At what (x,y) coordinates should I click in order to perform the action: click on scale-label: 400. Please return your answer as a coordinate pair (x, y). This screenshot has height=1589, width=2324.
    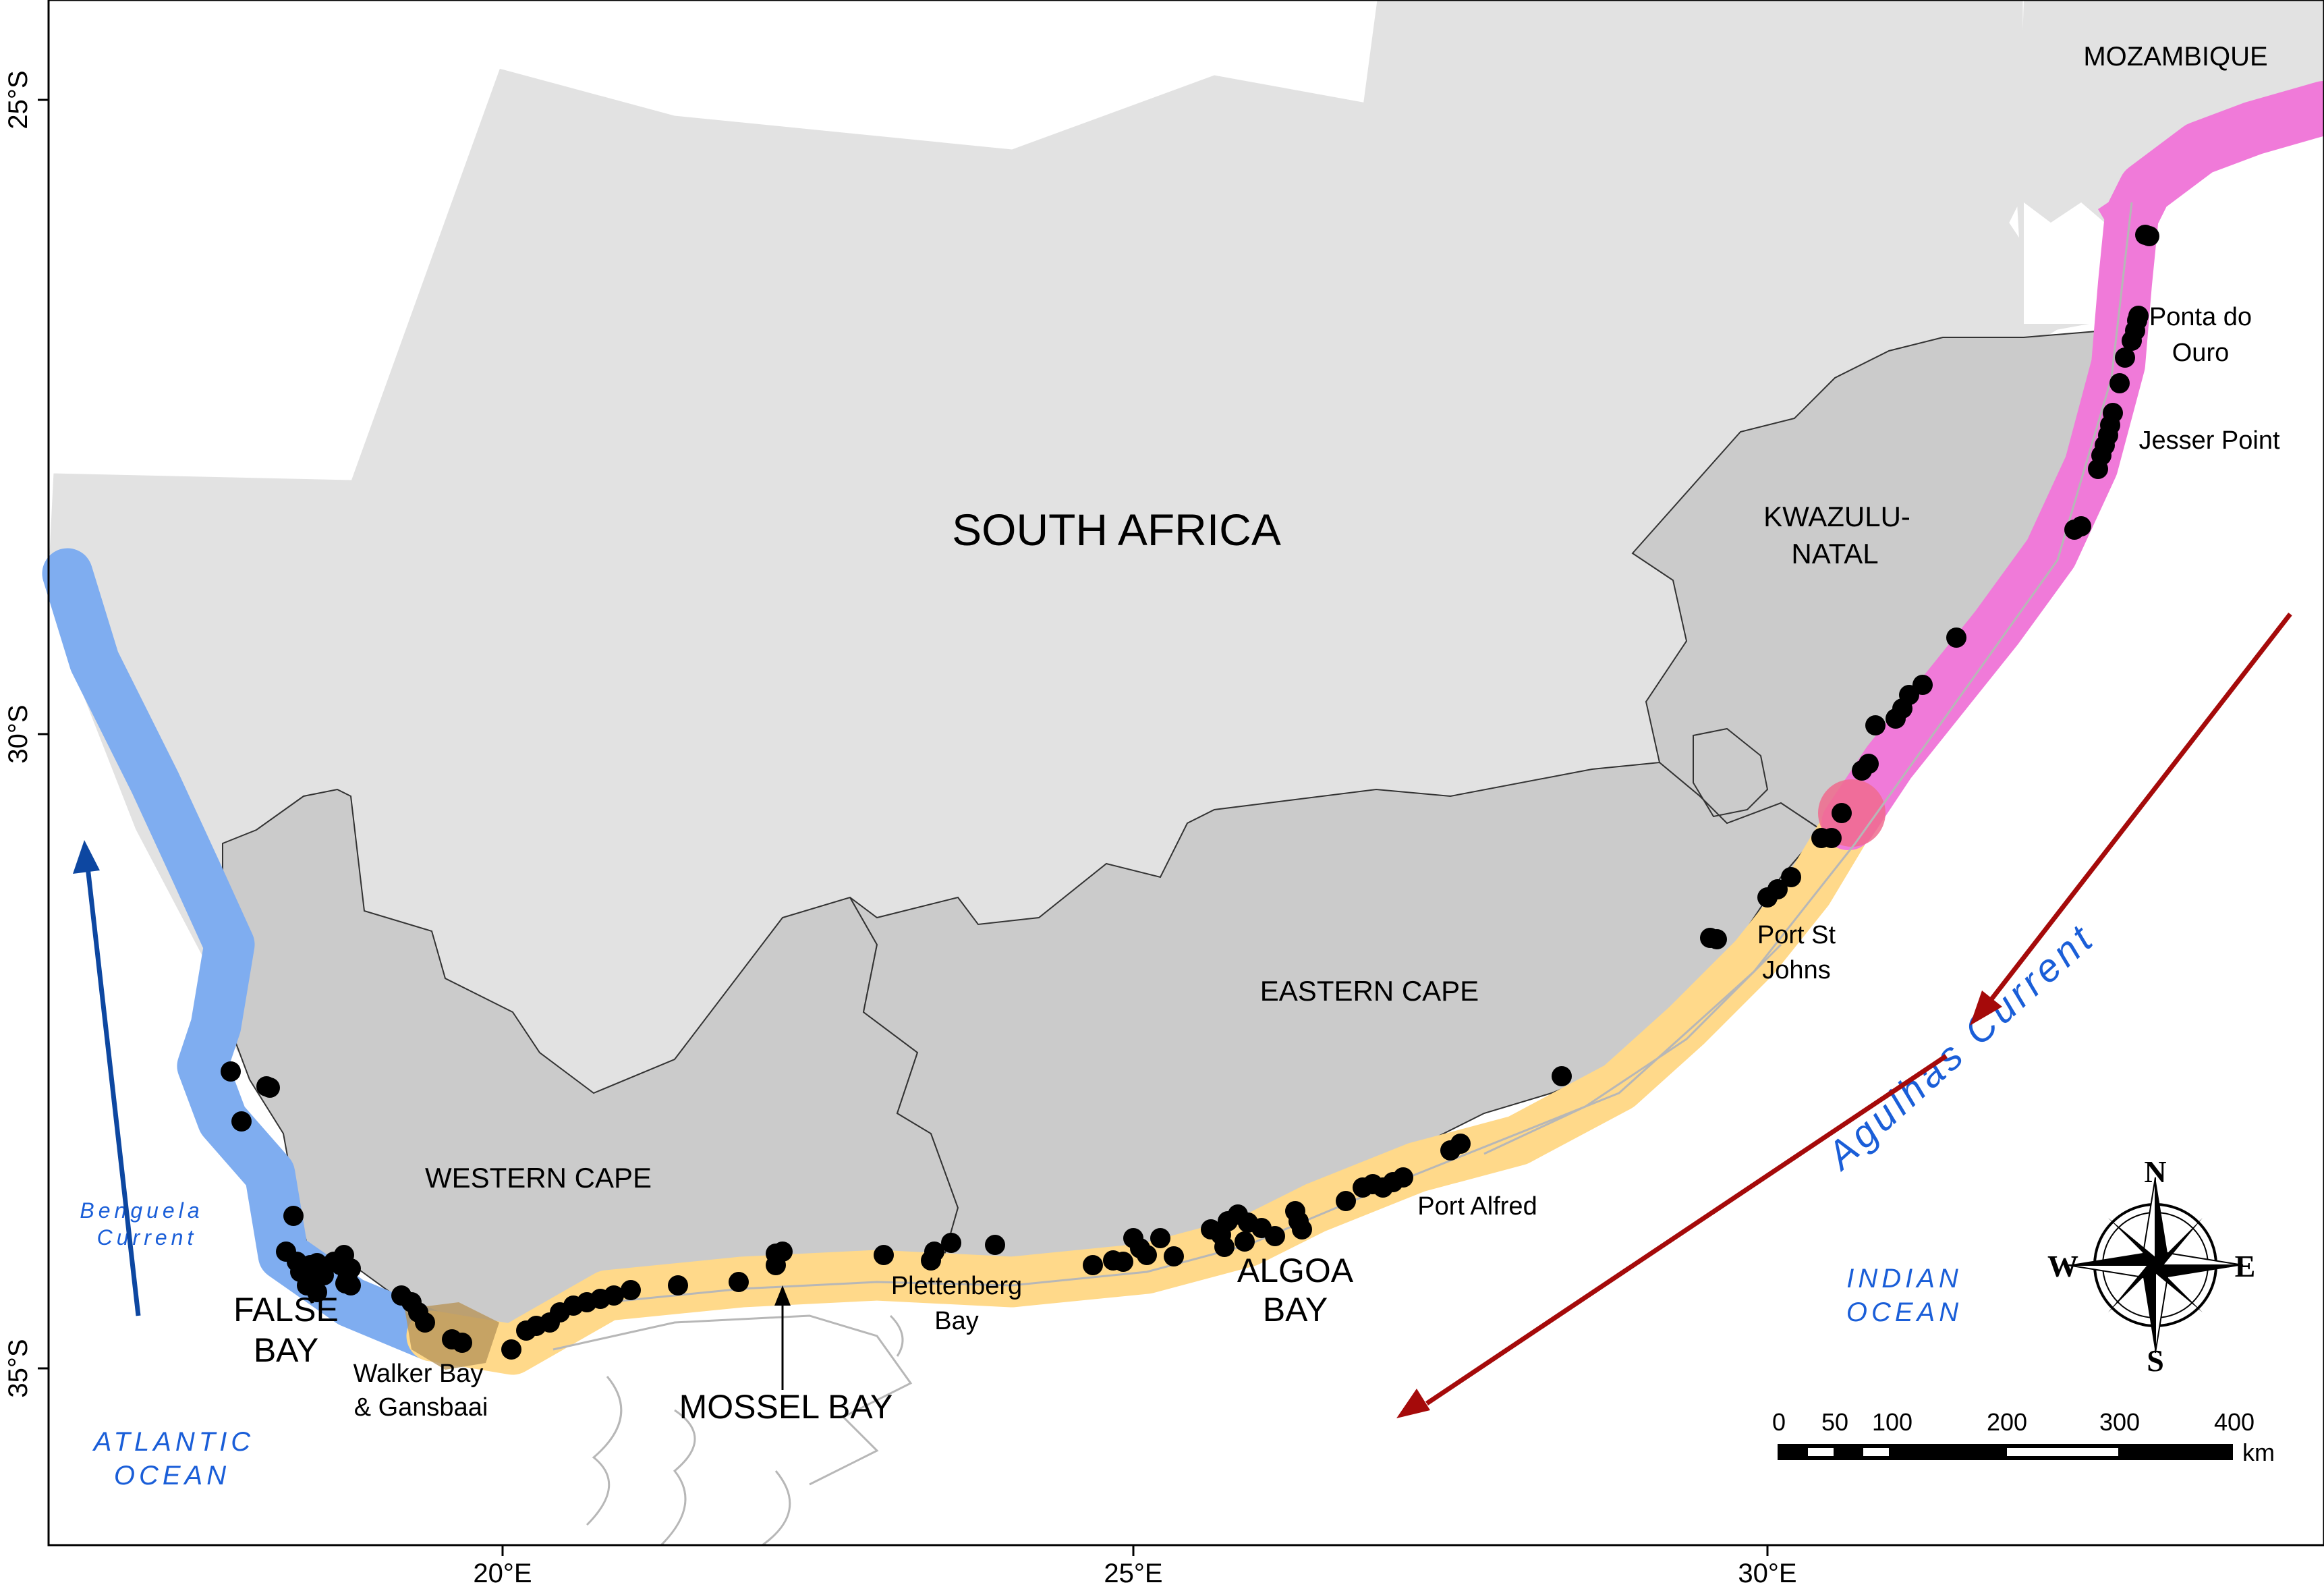
    Looking at the image, I should click on (2234, 1422).